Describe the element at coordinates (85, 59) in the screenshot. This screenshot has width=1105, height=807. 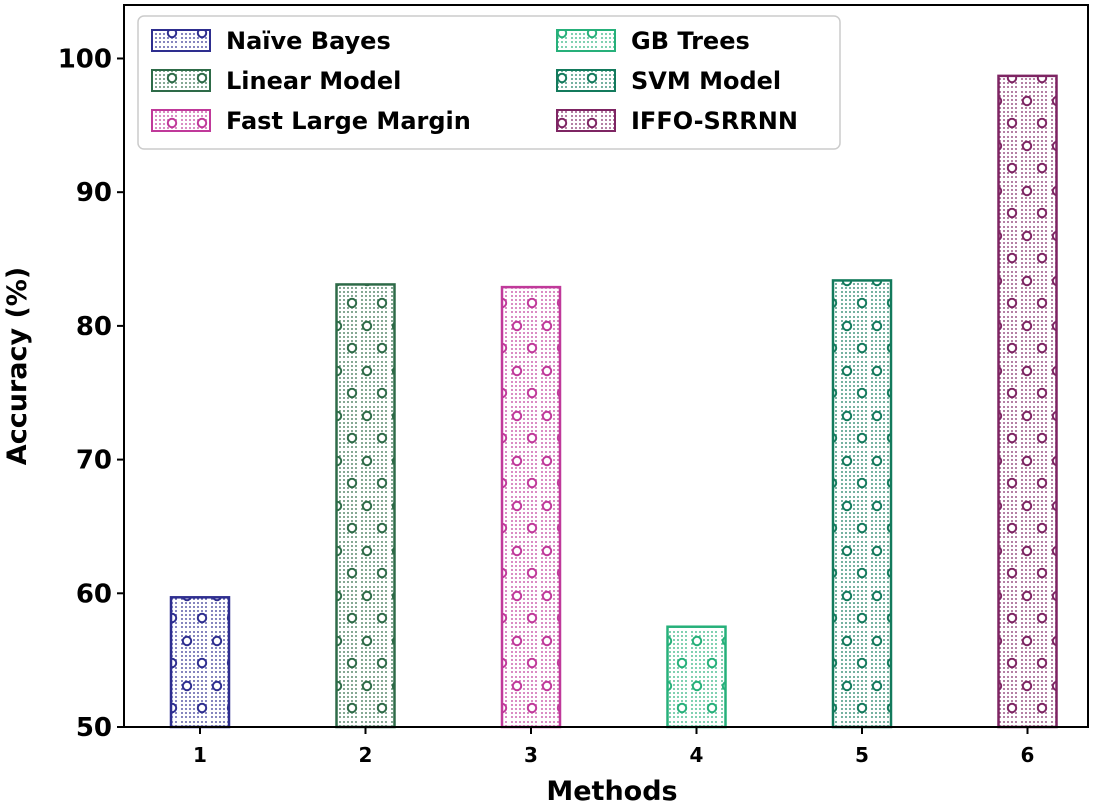
I see `y-tick-label: 100` at that location.